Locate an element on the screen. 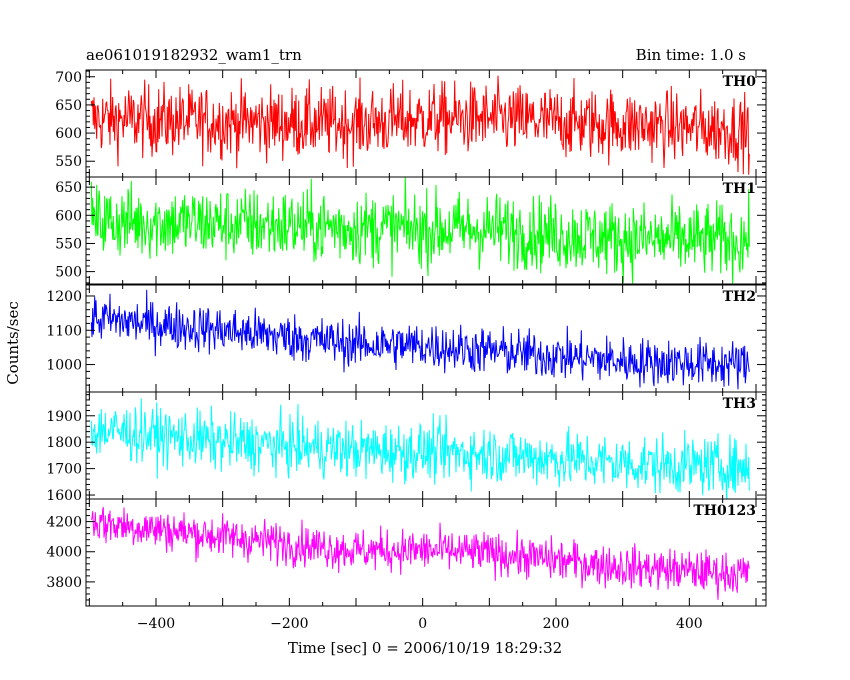 The height and width of the screenshot is (680, 850). y-tick-label: 4200 is located at coordinates (64, 523).